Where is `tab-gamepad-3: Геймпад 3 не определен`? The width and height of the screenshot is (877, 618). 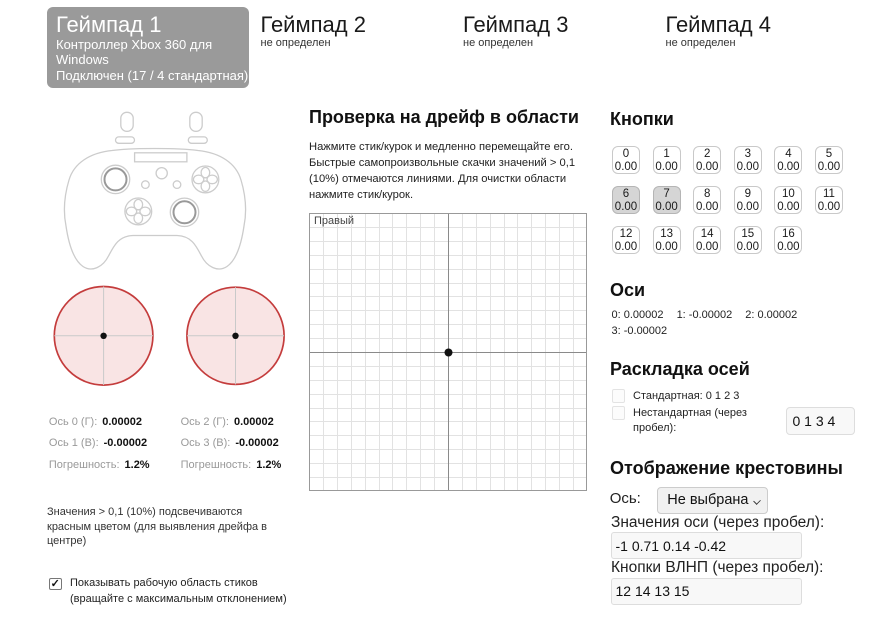 tab-gamepad-3: Геймпад 3 не определен is located at coordinates (561, 31).